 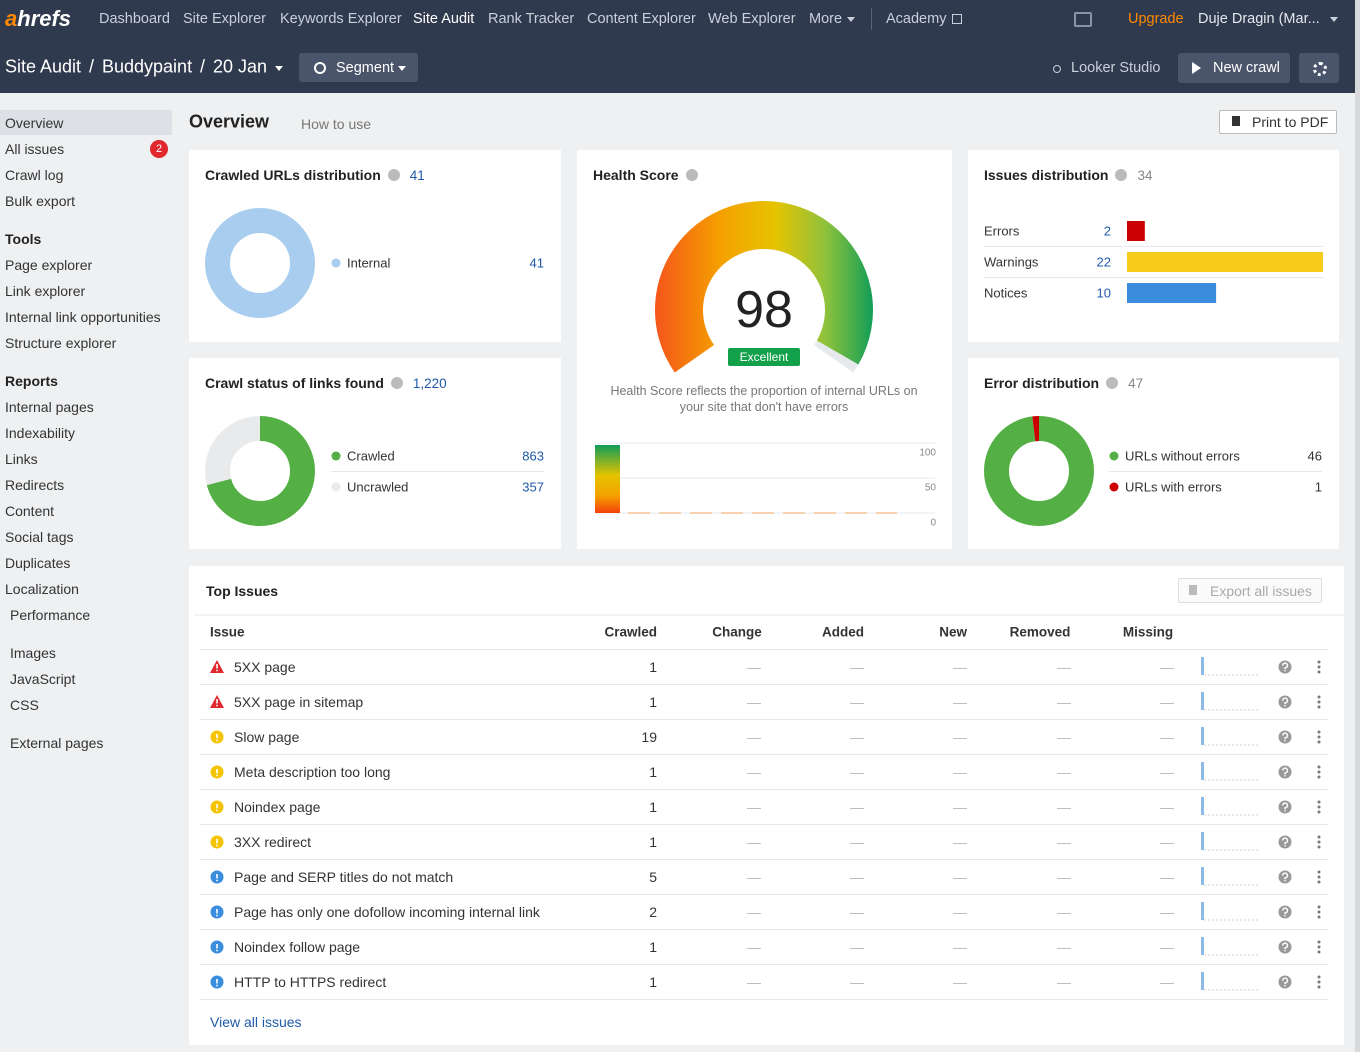 What do you see at coordinates (1278, 122) in the screenshot?
I see `print-button` at bounding box center [1278, 122].